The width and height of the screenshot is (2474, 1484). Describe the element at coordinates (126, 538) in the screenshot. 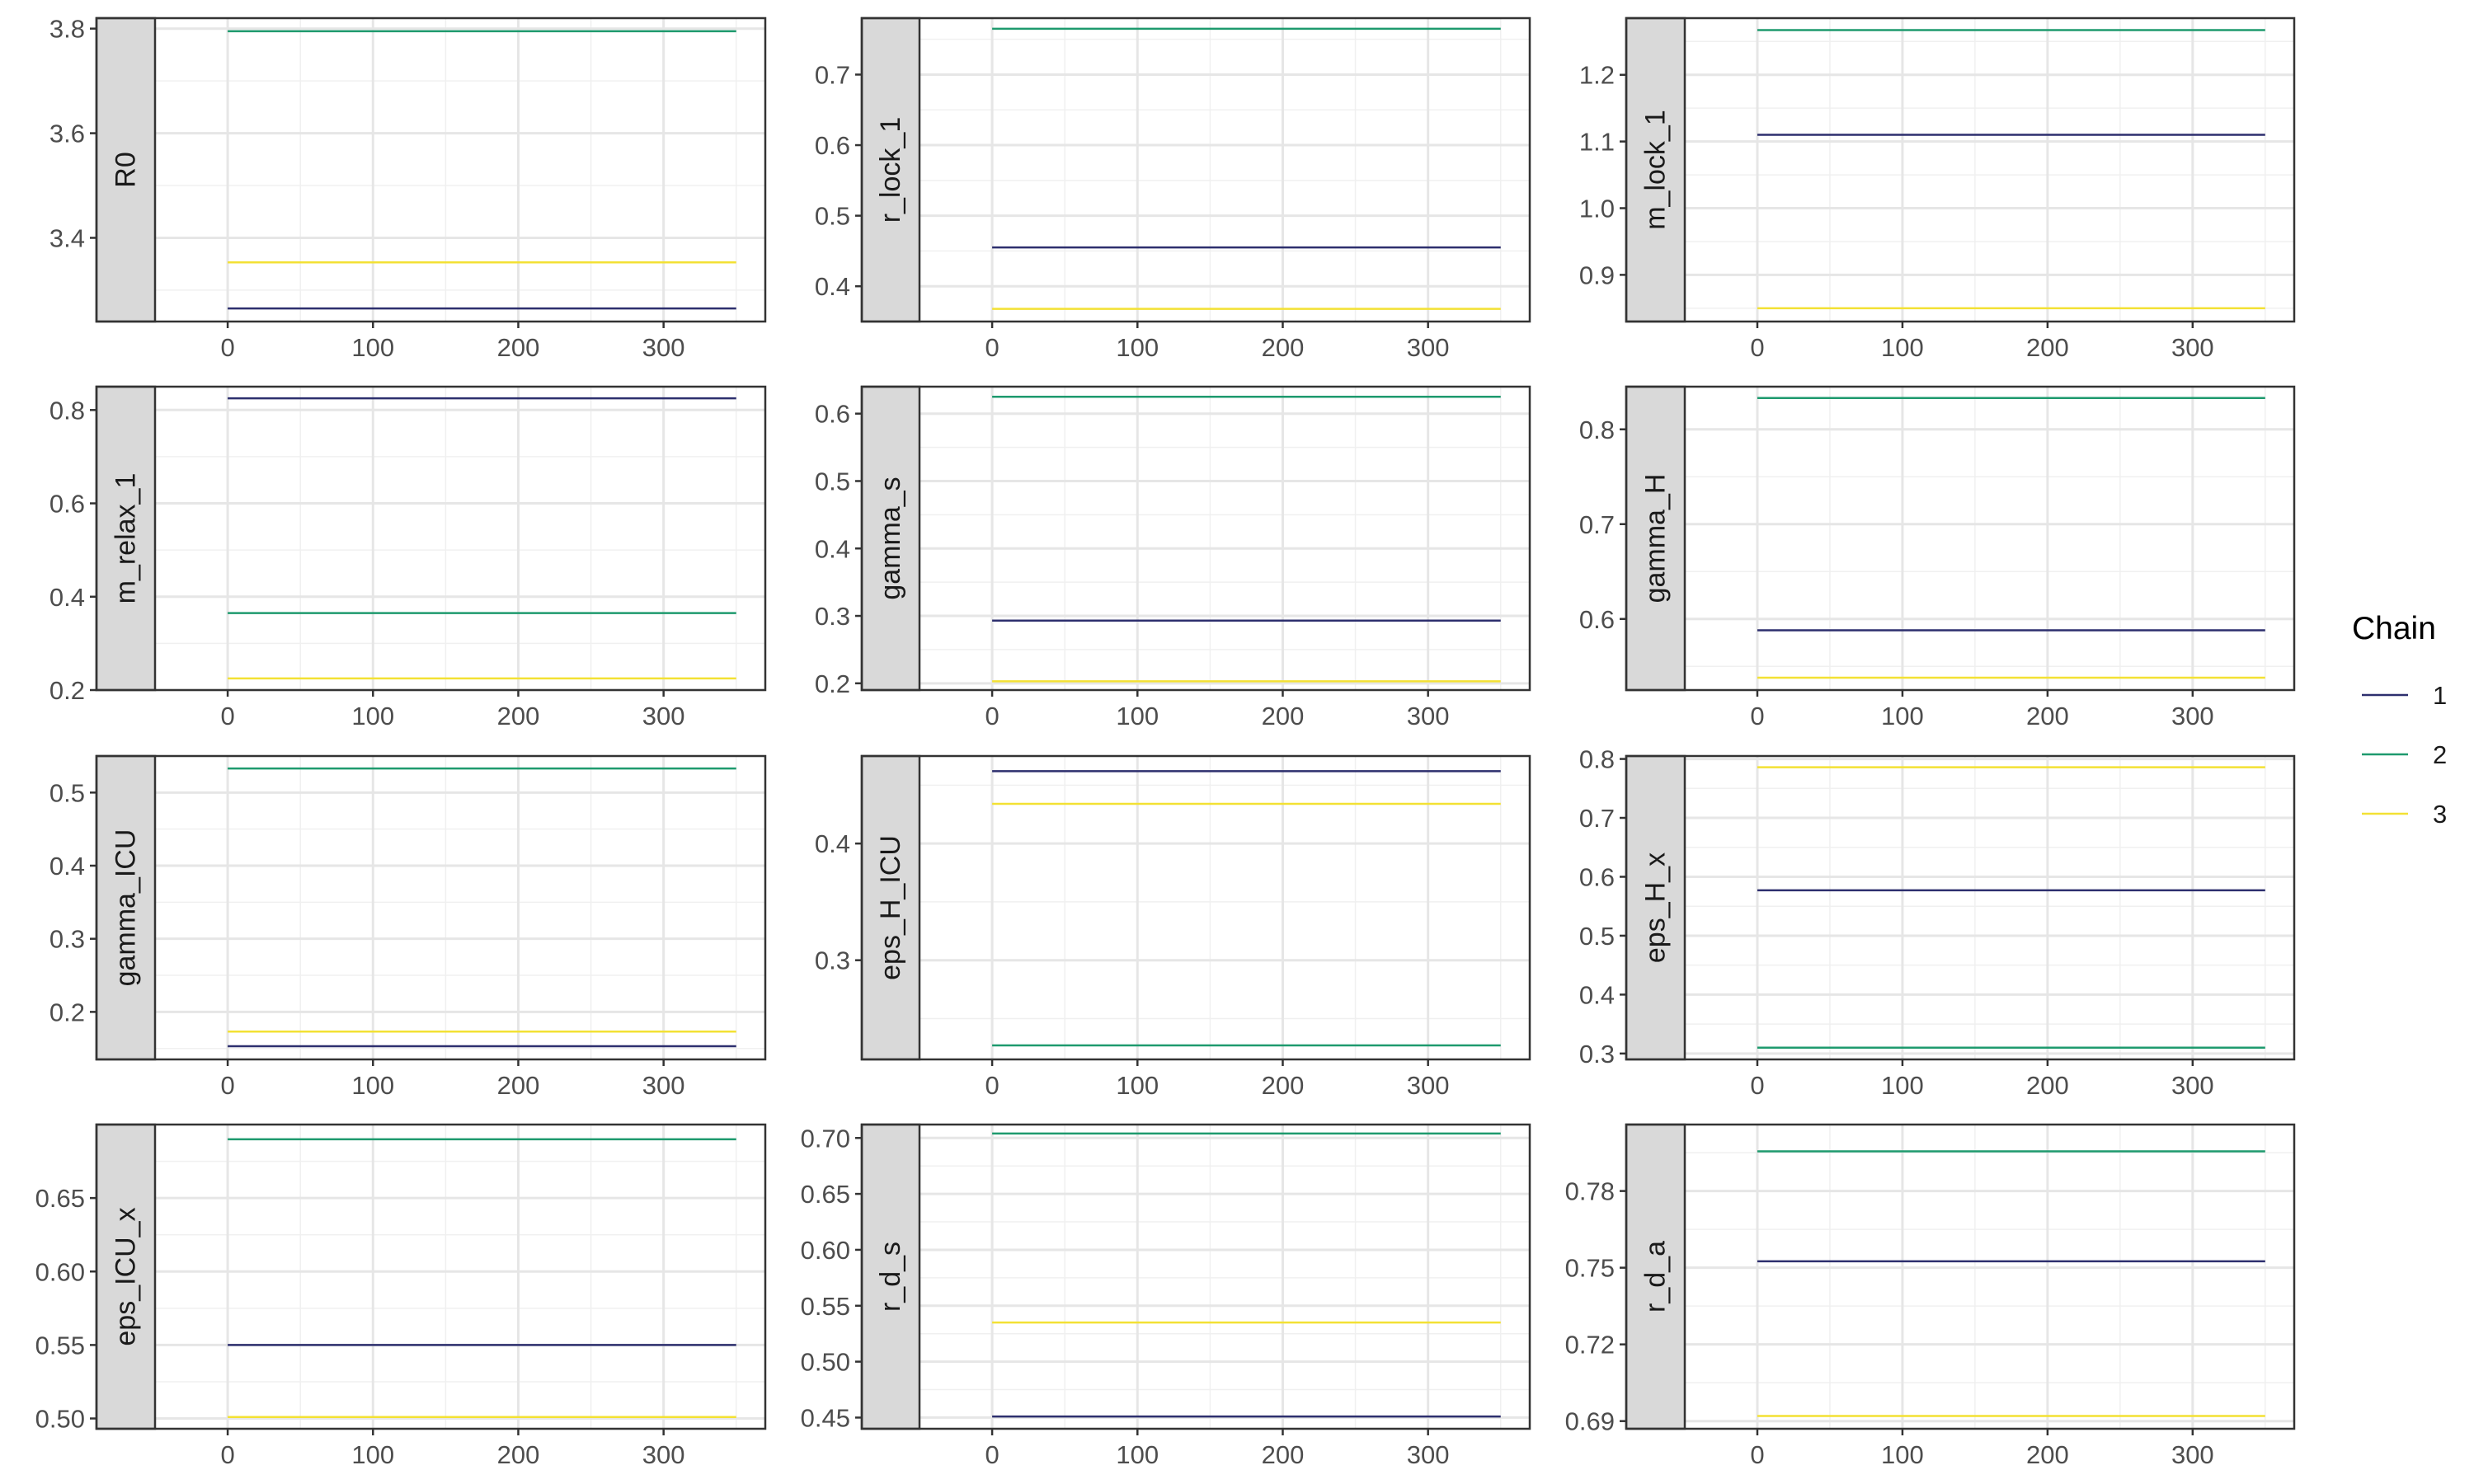

I see `facet-strip-label: m_relax_1` at that location.